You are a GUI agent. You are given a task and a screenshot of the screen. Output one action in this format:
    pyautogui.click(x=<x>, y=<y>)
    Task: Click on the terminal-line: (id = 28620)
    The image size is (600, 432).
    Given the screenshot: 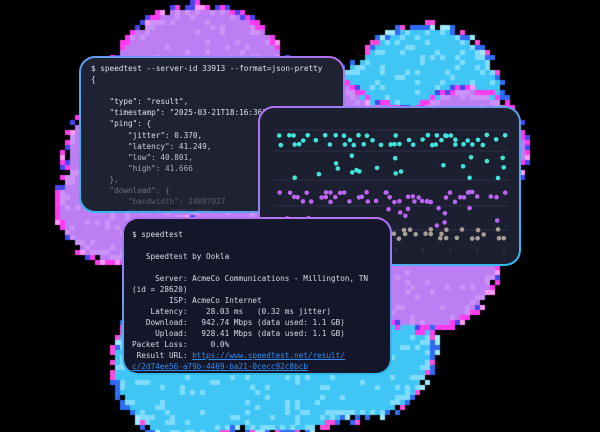 What is the action you would take?
    pyautogui.click(x=160, y=289)
    